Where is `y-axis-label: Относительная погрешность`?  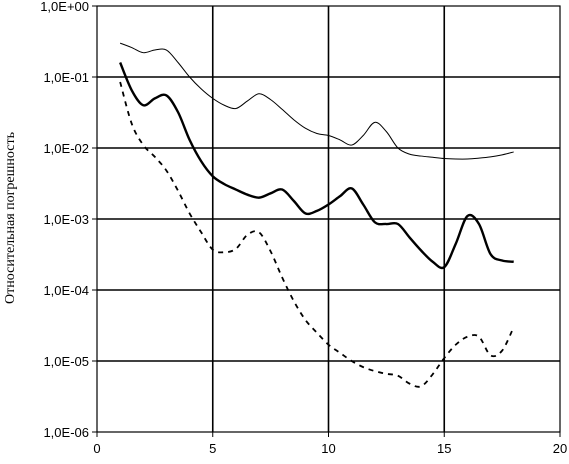 y-axis-label: Относительная погрешность is located at coordinates (10, 218).